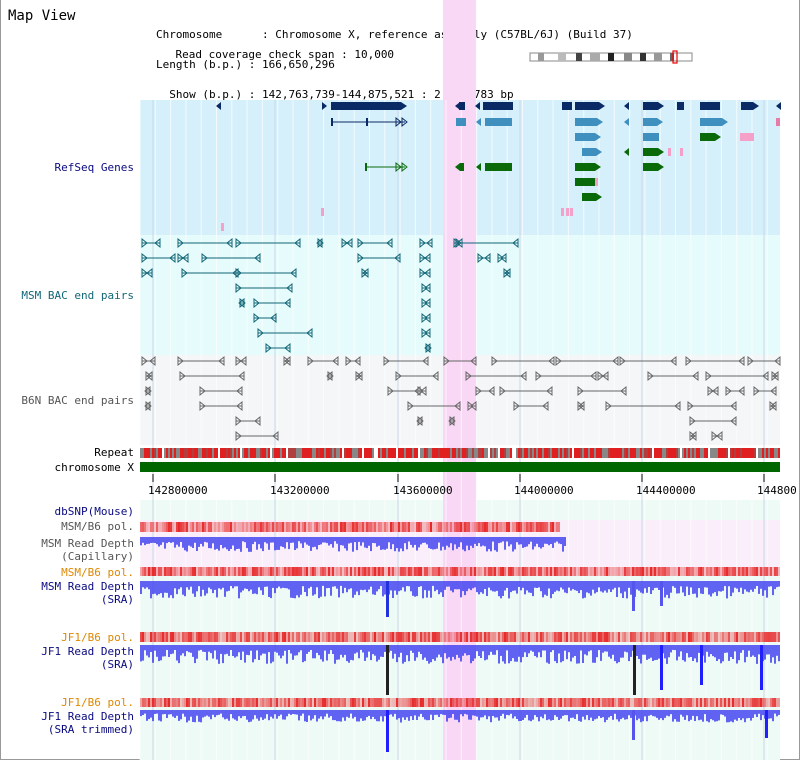 The height and width of the screenshot is (760, 800). What do you see at coordinates (94, 467) in the screenshot?
I see `track-label-chromosome: chromosome X` at bounding box center [94, 467].